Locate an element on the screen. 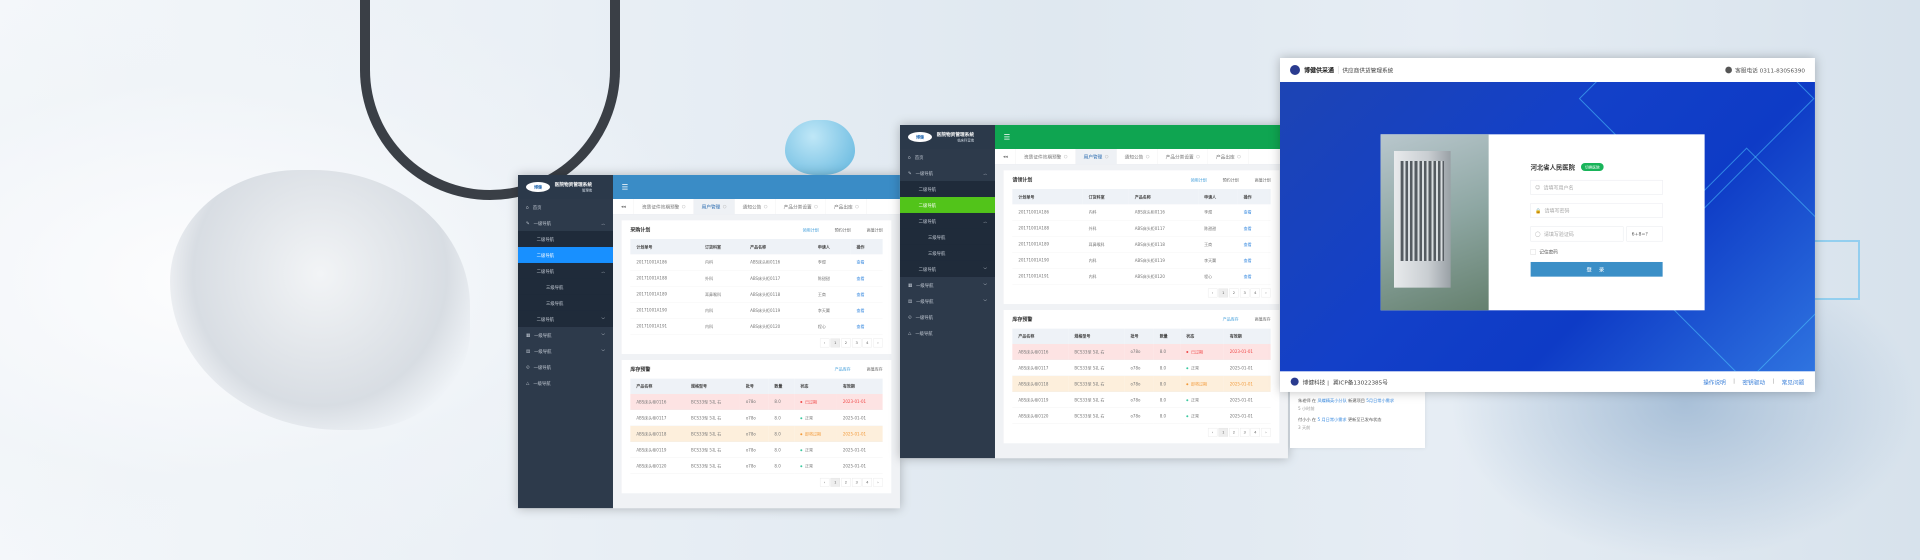 This screenshot has height=560, width=1920. password-input: 🔒 请填写密码 is located at coordinates (1596, 210).